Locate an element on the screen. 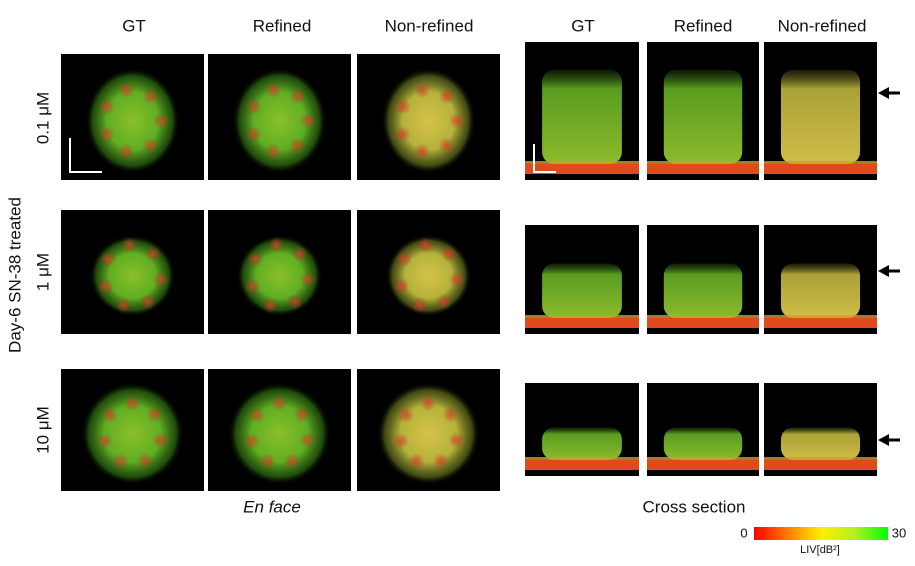  colorbar-min: 0 is located at coordinates (743, 532).